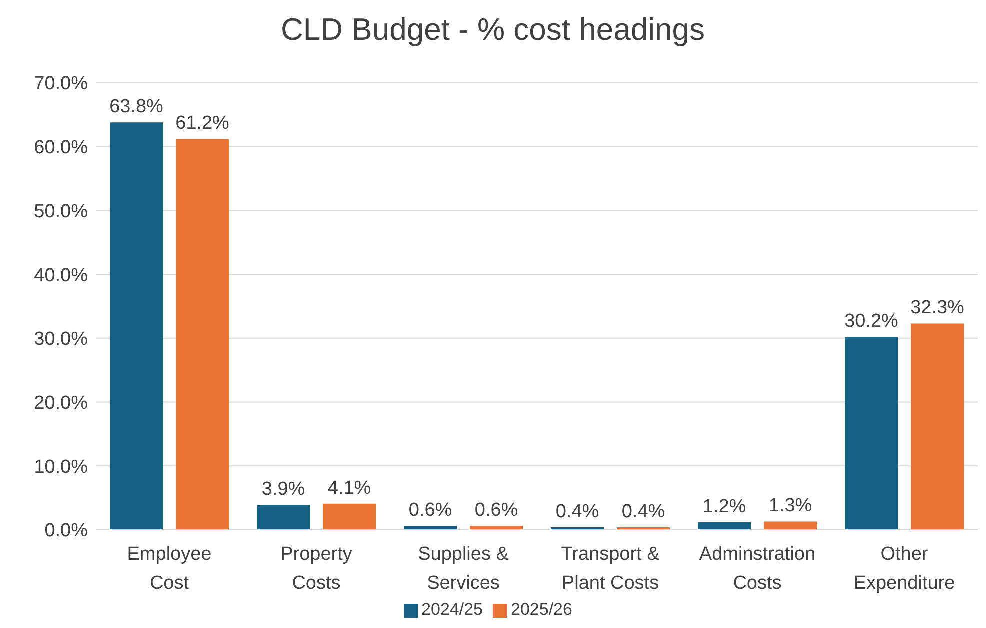  What do you see at coordinates (61, 84) in the screenshot?
I see `y-tick-label: 70.0%` at bounding box center [61, 84].